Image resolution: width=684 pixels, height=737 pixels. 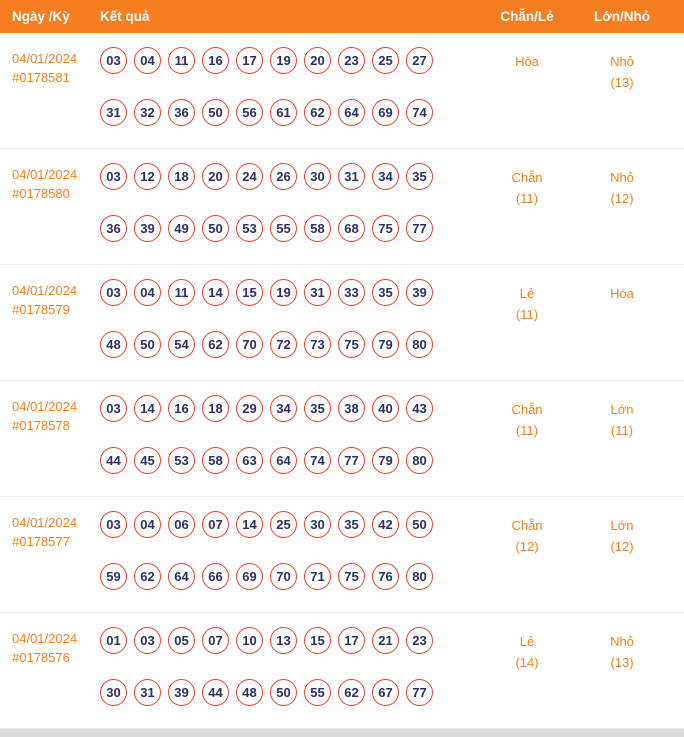 I want to click on date-period-cell: 04/01/2024 #0178577, so click(x=56, y=531).